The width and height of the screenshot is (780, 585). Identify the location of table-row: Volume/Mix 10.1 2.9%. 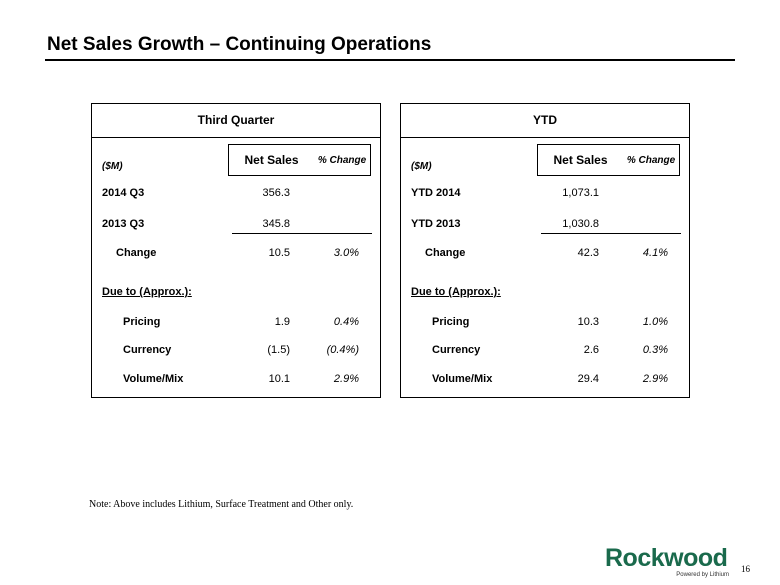
(236, 381).